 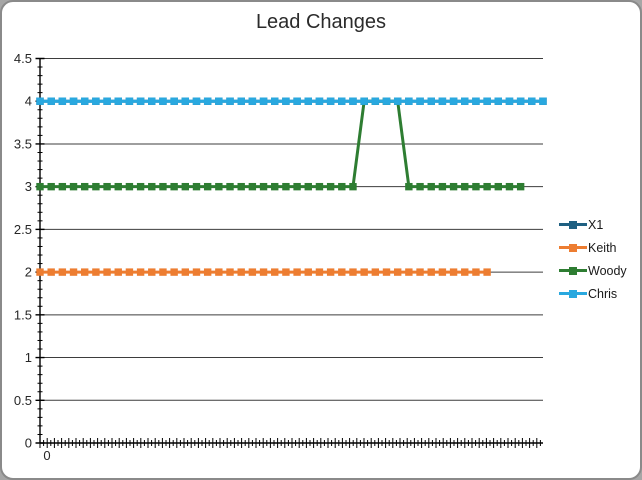 I want to click on legend-item-x1: X1, so click(x=593, y=224).